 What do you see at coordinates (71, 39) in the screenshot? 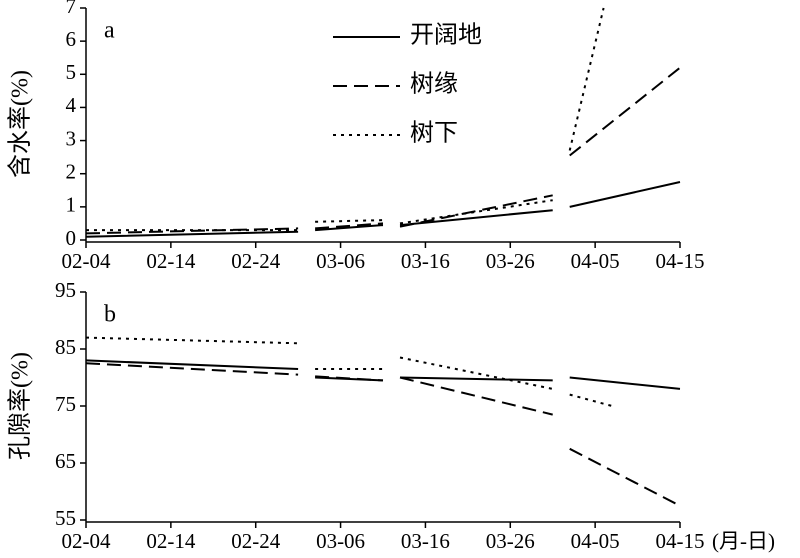
I see `y-tick-label: 6` at bounding box center [71, 39].